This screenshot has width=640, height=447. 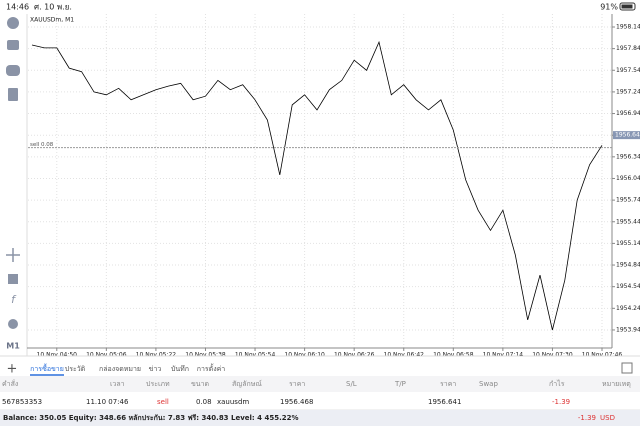 What do you see at coordinates (628, 113) in the screenshot?
I see `y-tick-label: 1956.940` at bounding box center [628, 113].